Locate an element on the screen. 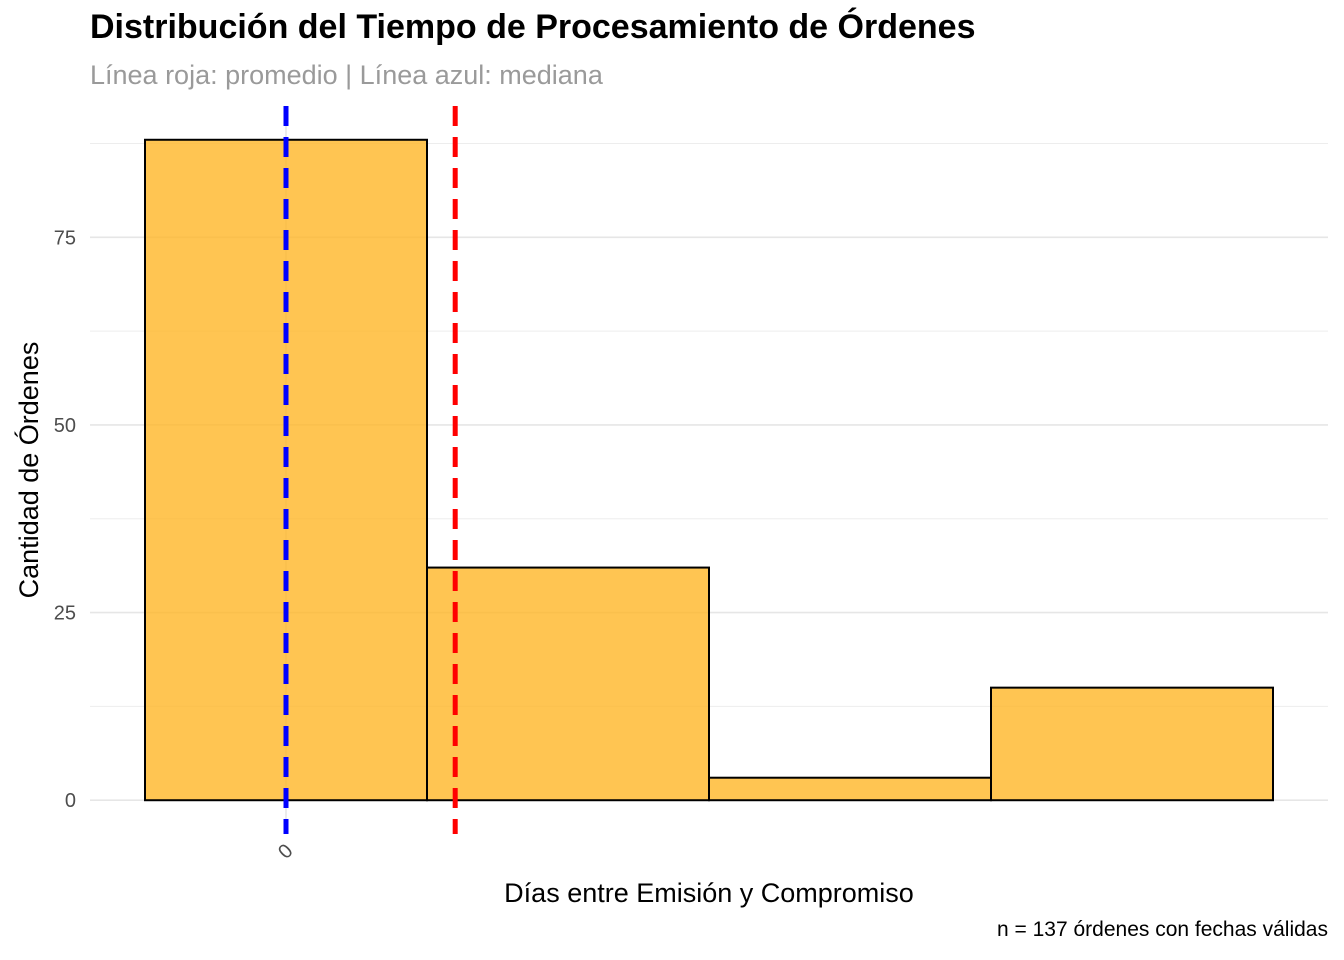  y-tick-label: 0 is located at coordinates (70, 801).